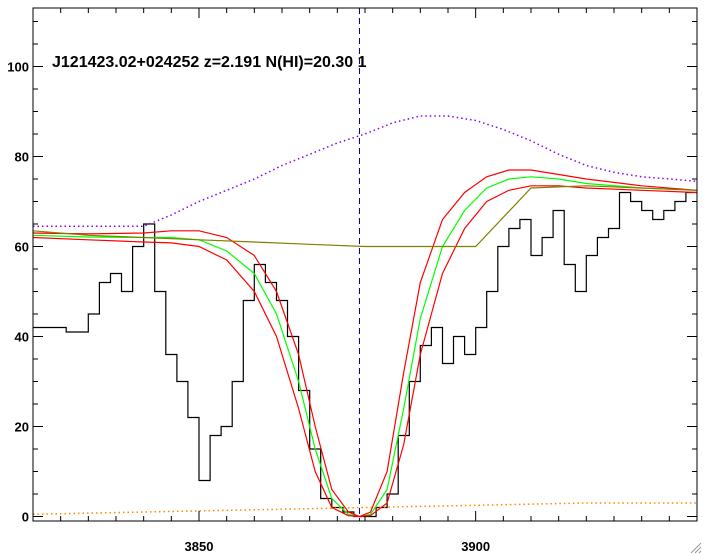 This screenshot has width=704, height=556. What do you see at coordinates (199, 546) in the screenshot?
I see `x-tick-label: 3850` at bounding box center [199, 546].